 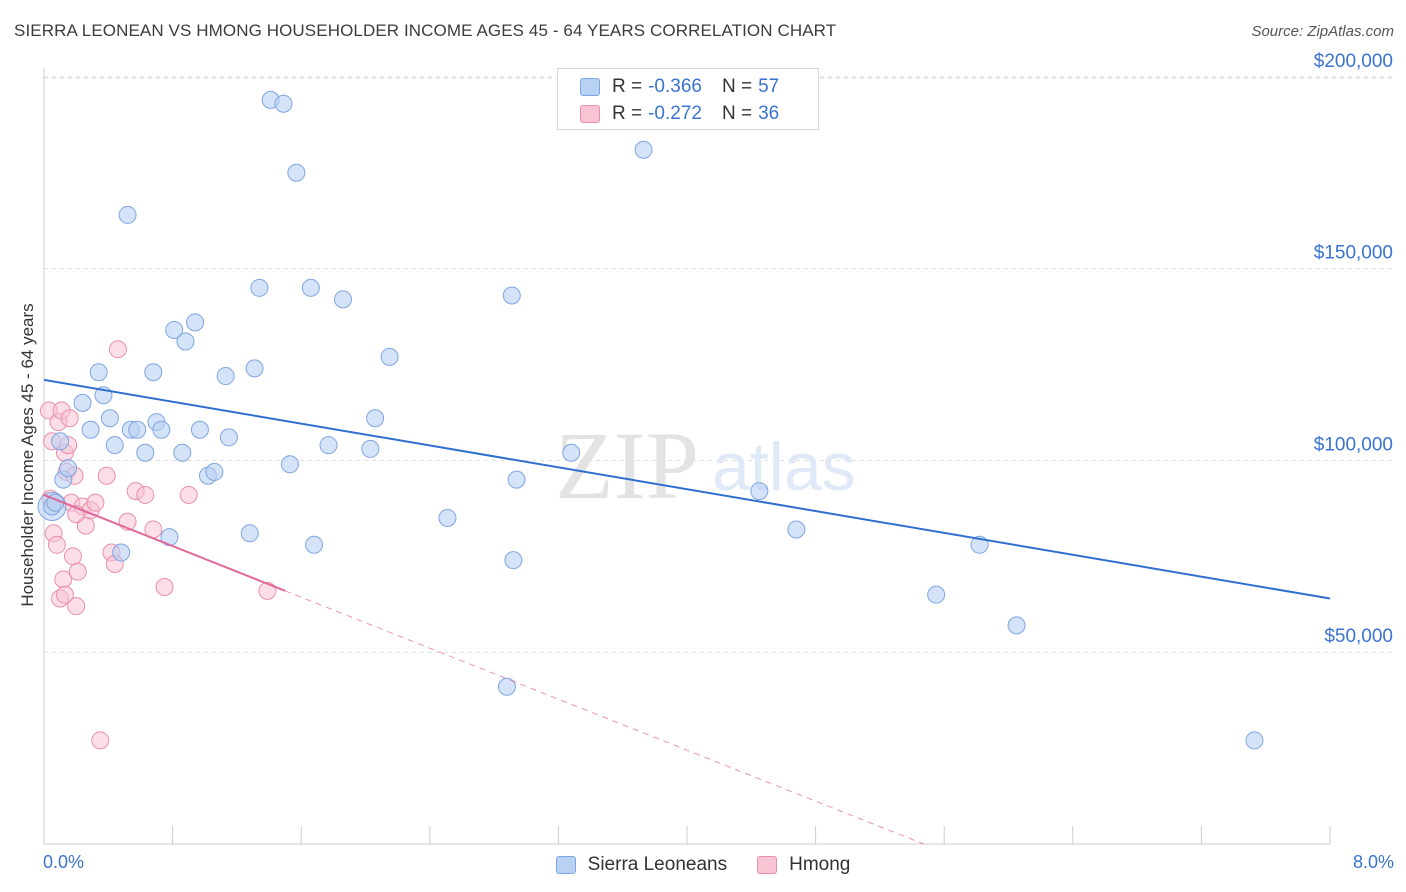 I want to click on hmong-trend-line, so click(x=164, y=543).